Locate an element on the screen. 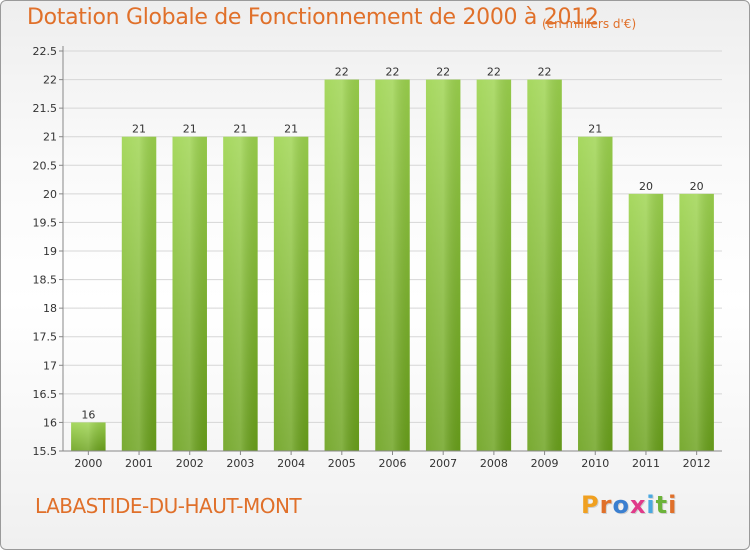  proxiti-logo: Proxiti is located at coordinates (629, 505).